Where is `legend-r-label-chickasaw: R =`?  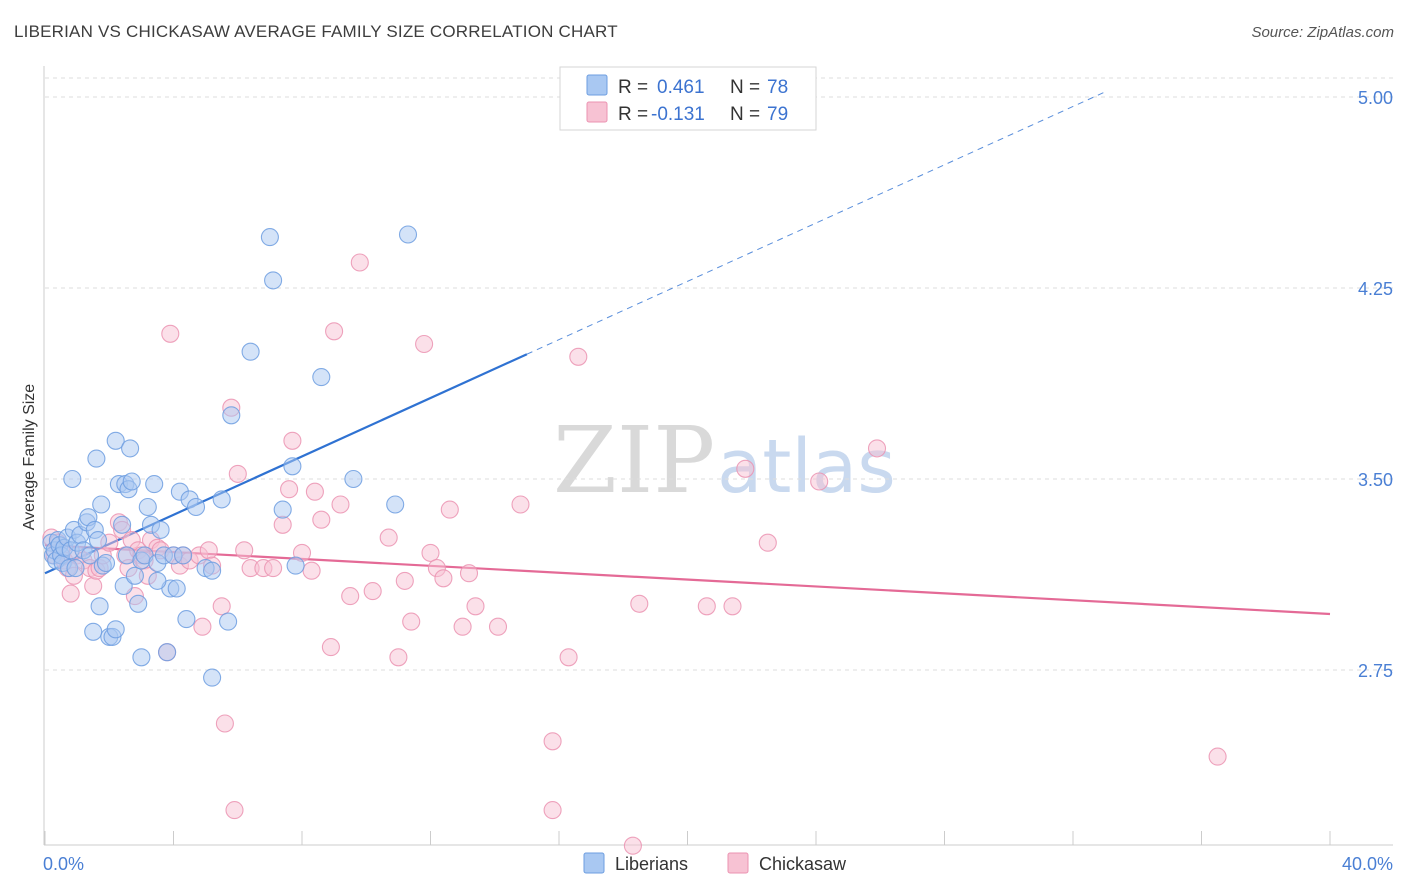 legend-r-label-chickasaw: R = is located at coordinates (633, 114).